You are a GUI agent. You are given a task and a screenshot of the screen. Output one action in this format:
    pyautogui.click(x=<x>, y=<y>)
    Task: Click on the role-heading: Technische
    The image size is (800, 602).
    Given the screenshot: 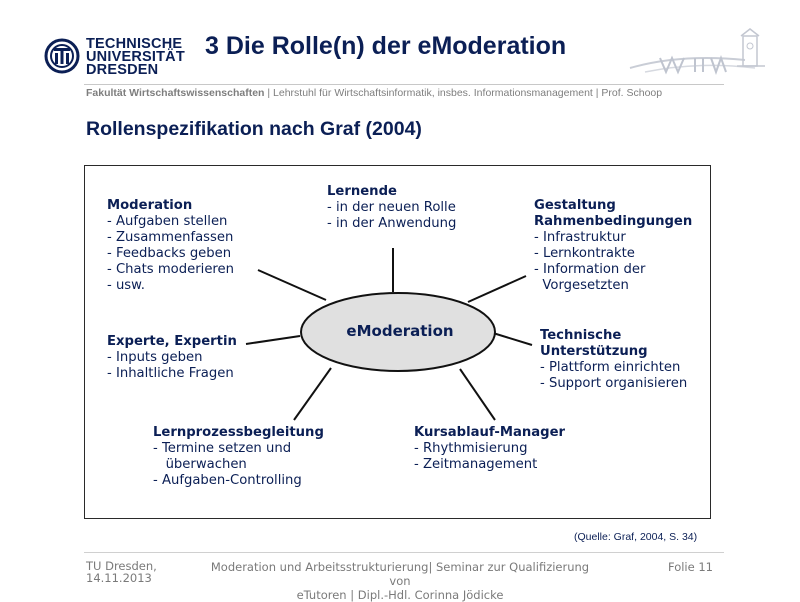 What is the action you would take?
    pyautogui.click(x=581, y=335)
    